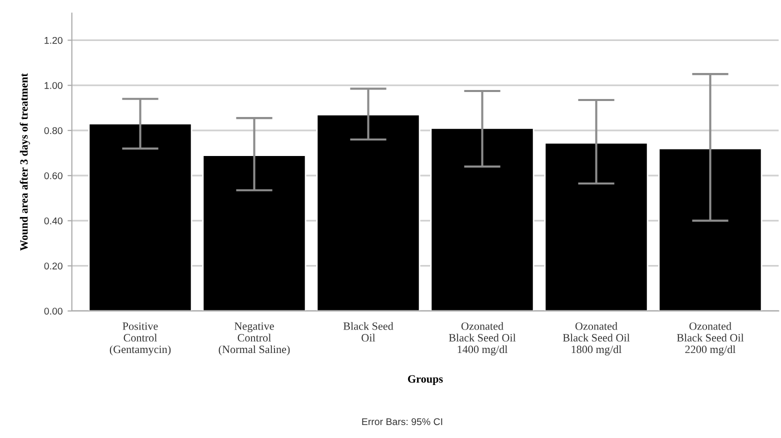  Describe the element at coordinates (53, 85) in the screenshot. I see `y-tick-label: 1.00` at that location.